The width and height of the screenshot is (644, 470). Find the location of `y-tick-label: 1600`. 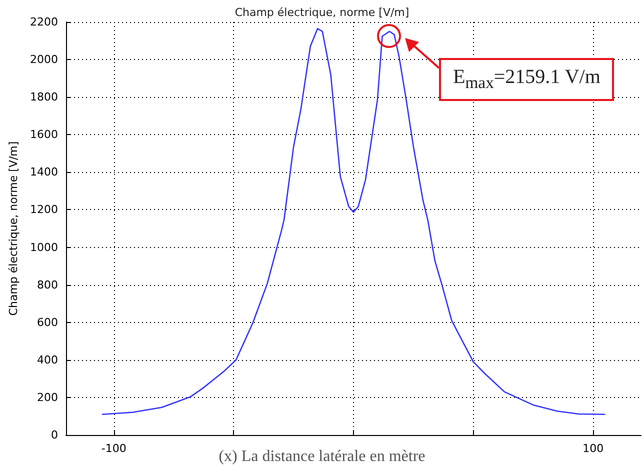

y-tick-label: 1600 is located at coordinates (44, 135).